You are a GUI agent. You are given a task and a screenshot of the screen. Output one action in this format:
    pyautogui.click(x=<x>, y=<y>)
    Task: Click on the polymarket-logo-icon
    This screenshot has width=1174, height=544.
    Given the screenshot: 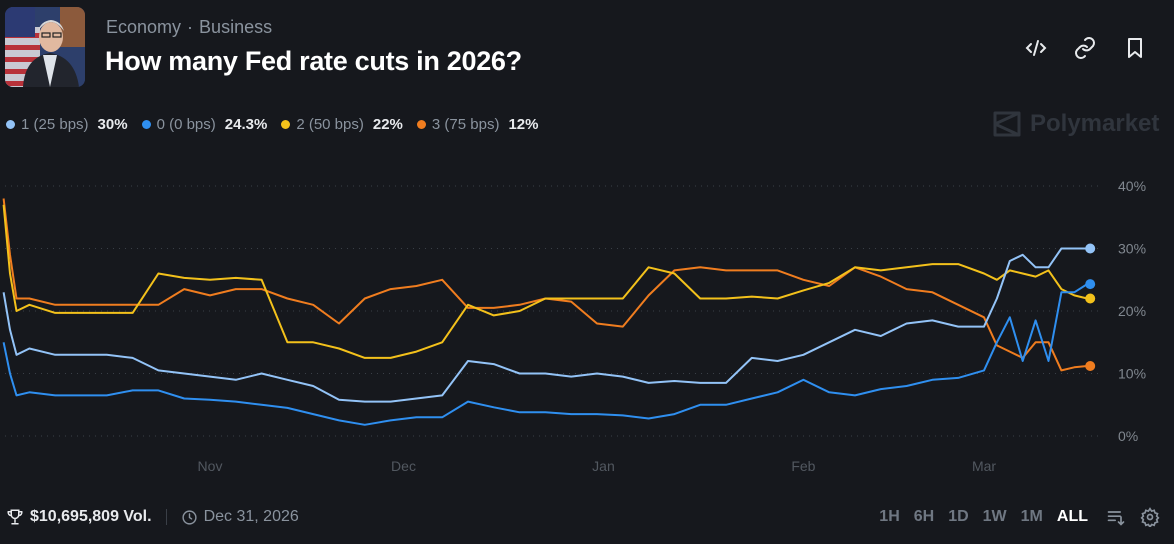 What is the action you would take?
    pyautogui.click(x=1007, y=124)
    